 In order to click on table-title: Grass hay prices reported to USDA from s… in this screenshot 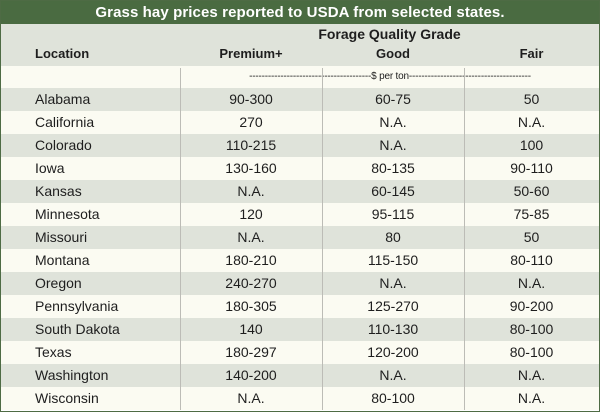, I will do `click(300, 12)`.